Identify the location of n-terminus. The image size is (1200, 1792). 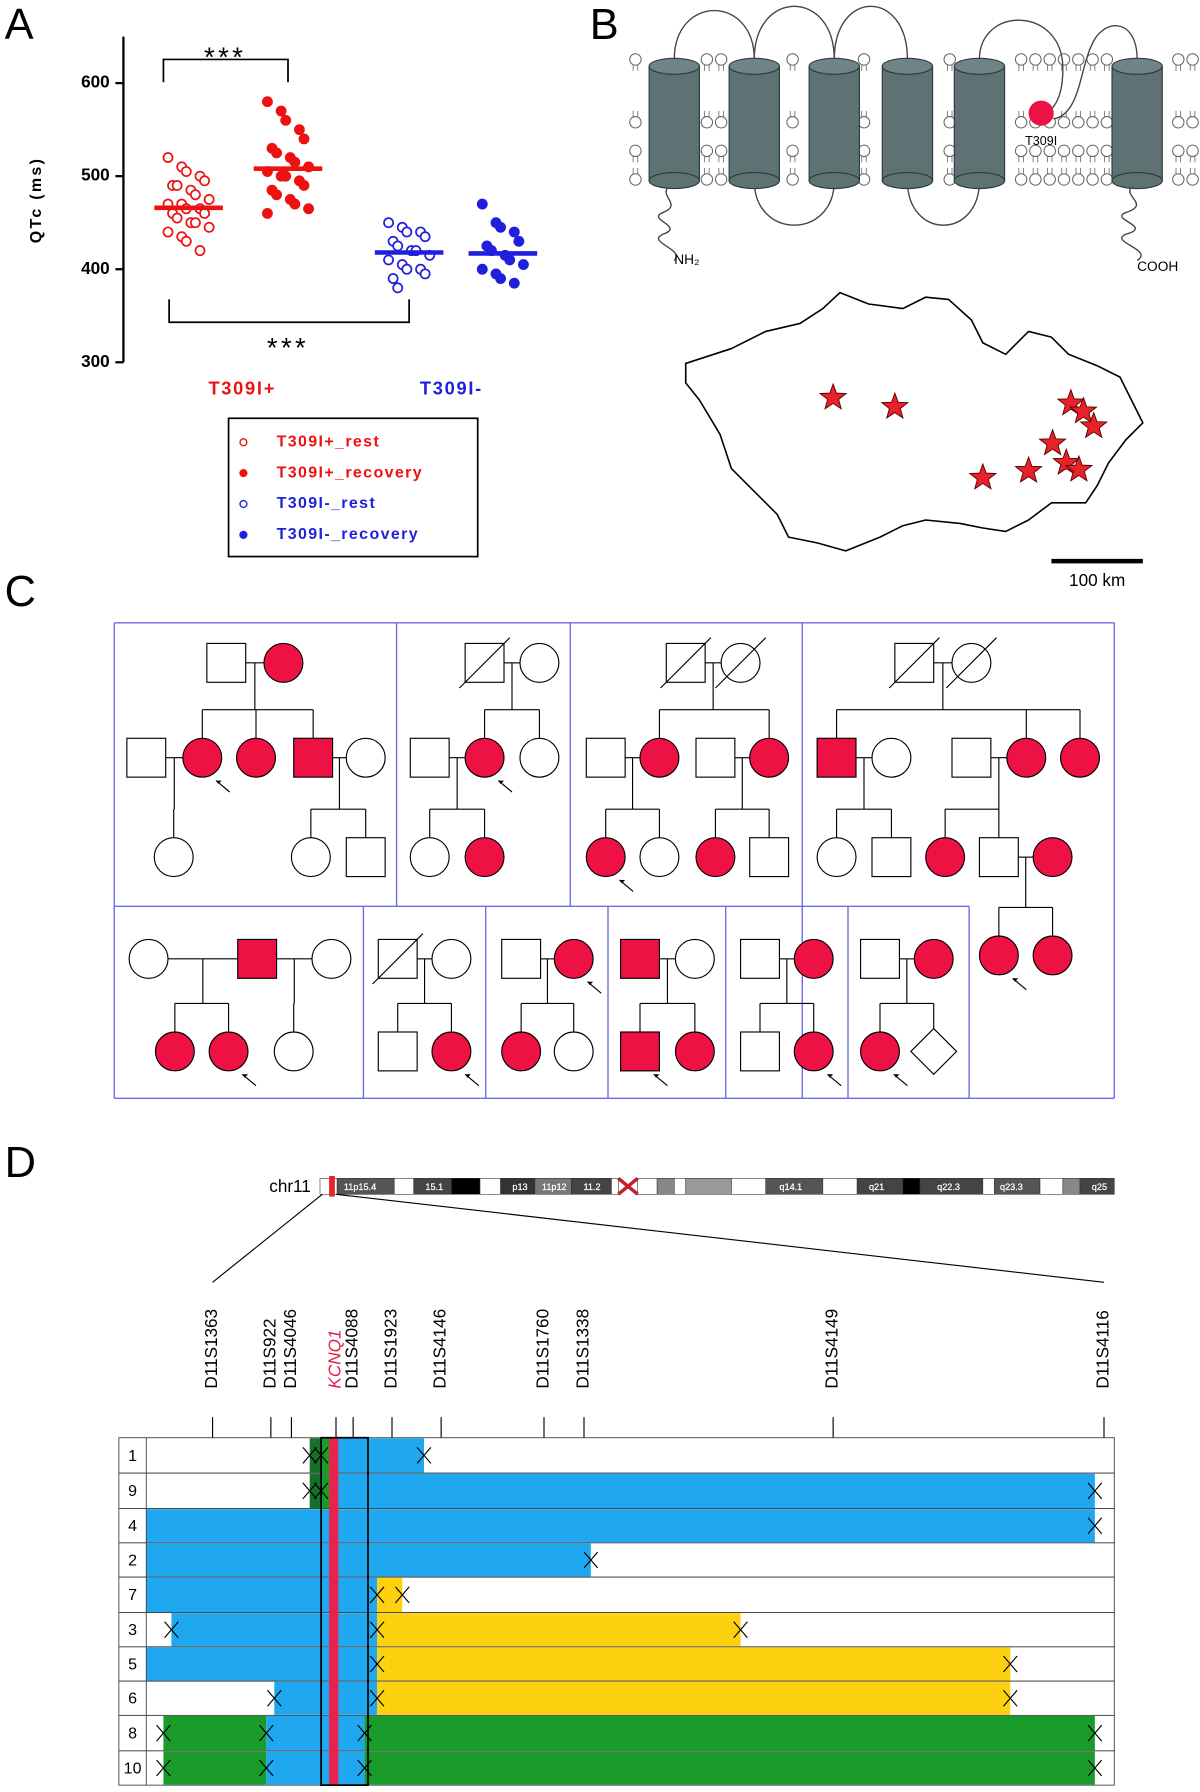
(667, 222).